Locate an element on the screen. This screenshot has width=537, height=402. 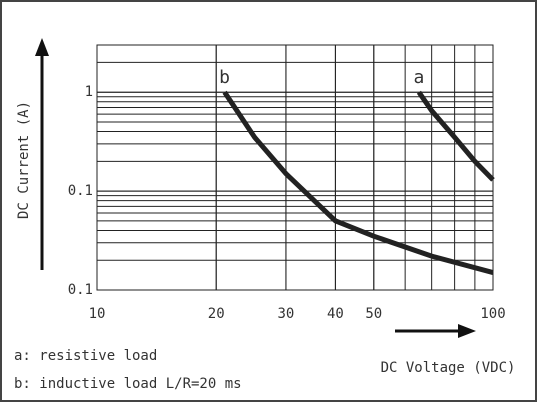
x-tick-label: 50 is located at coordinates (373, 314).